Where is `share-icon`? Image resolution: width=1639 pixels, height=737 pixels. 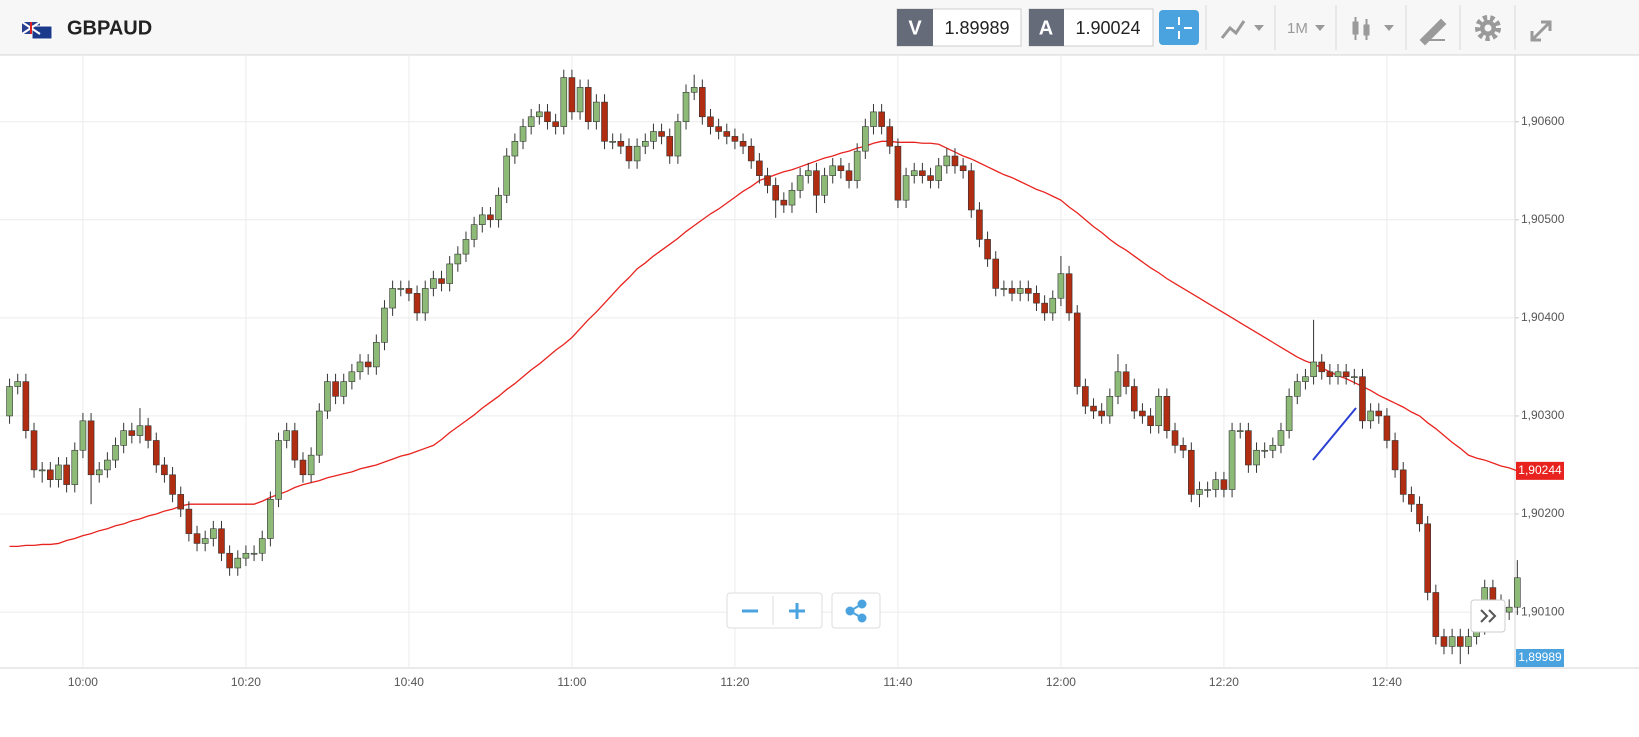
share-icon is located at coordinates (856, 611).